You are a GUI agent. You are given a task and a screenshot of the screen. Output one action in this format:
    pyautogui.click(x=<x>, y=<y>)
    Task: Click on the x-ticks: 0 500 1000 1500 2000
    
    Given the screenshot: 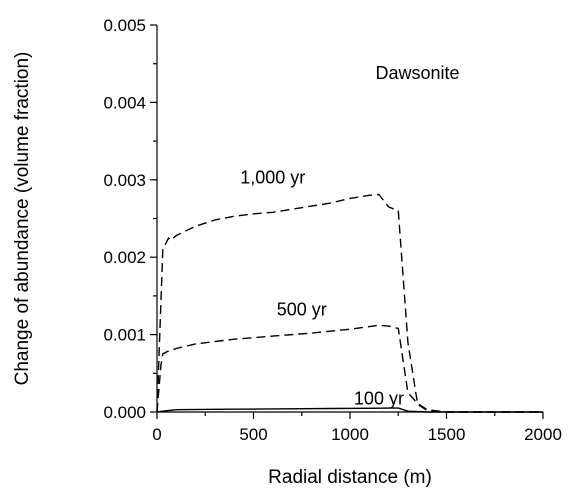 What is the action you would take?
    pyautogui.click(x=357, y=428)
    